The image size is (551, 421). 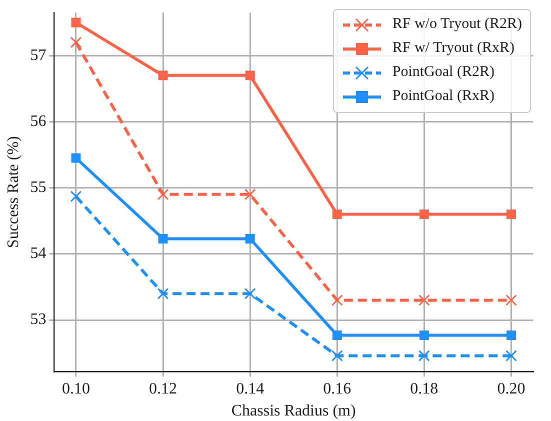 I want to click on y-tick-label: 57, so click(x=38, y=55).